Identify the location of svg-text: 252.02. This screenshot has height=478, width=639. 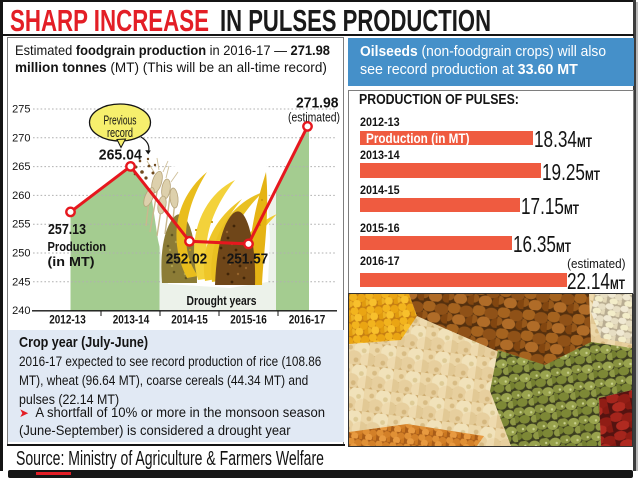
(187, 259).